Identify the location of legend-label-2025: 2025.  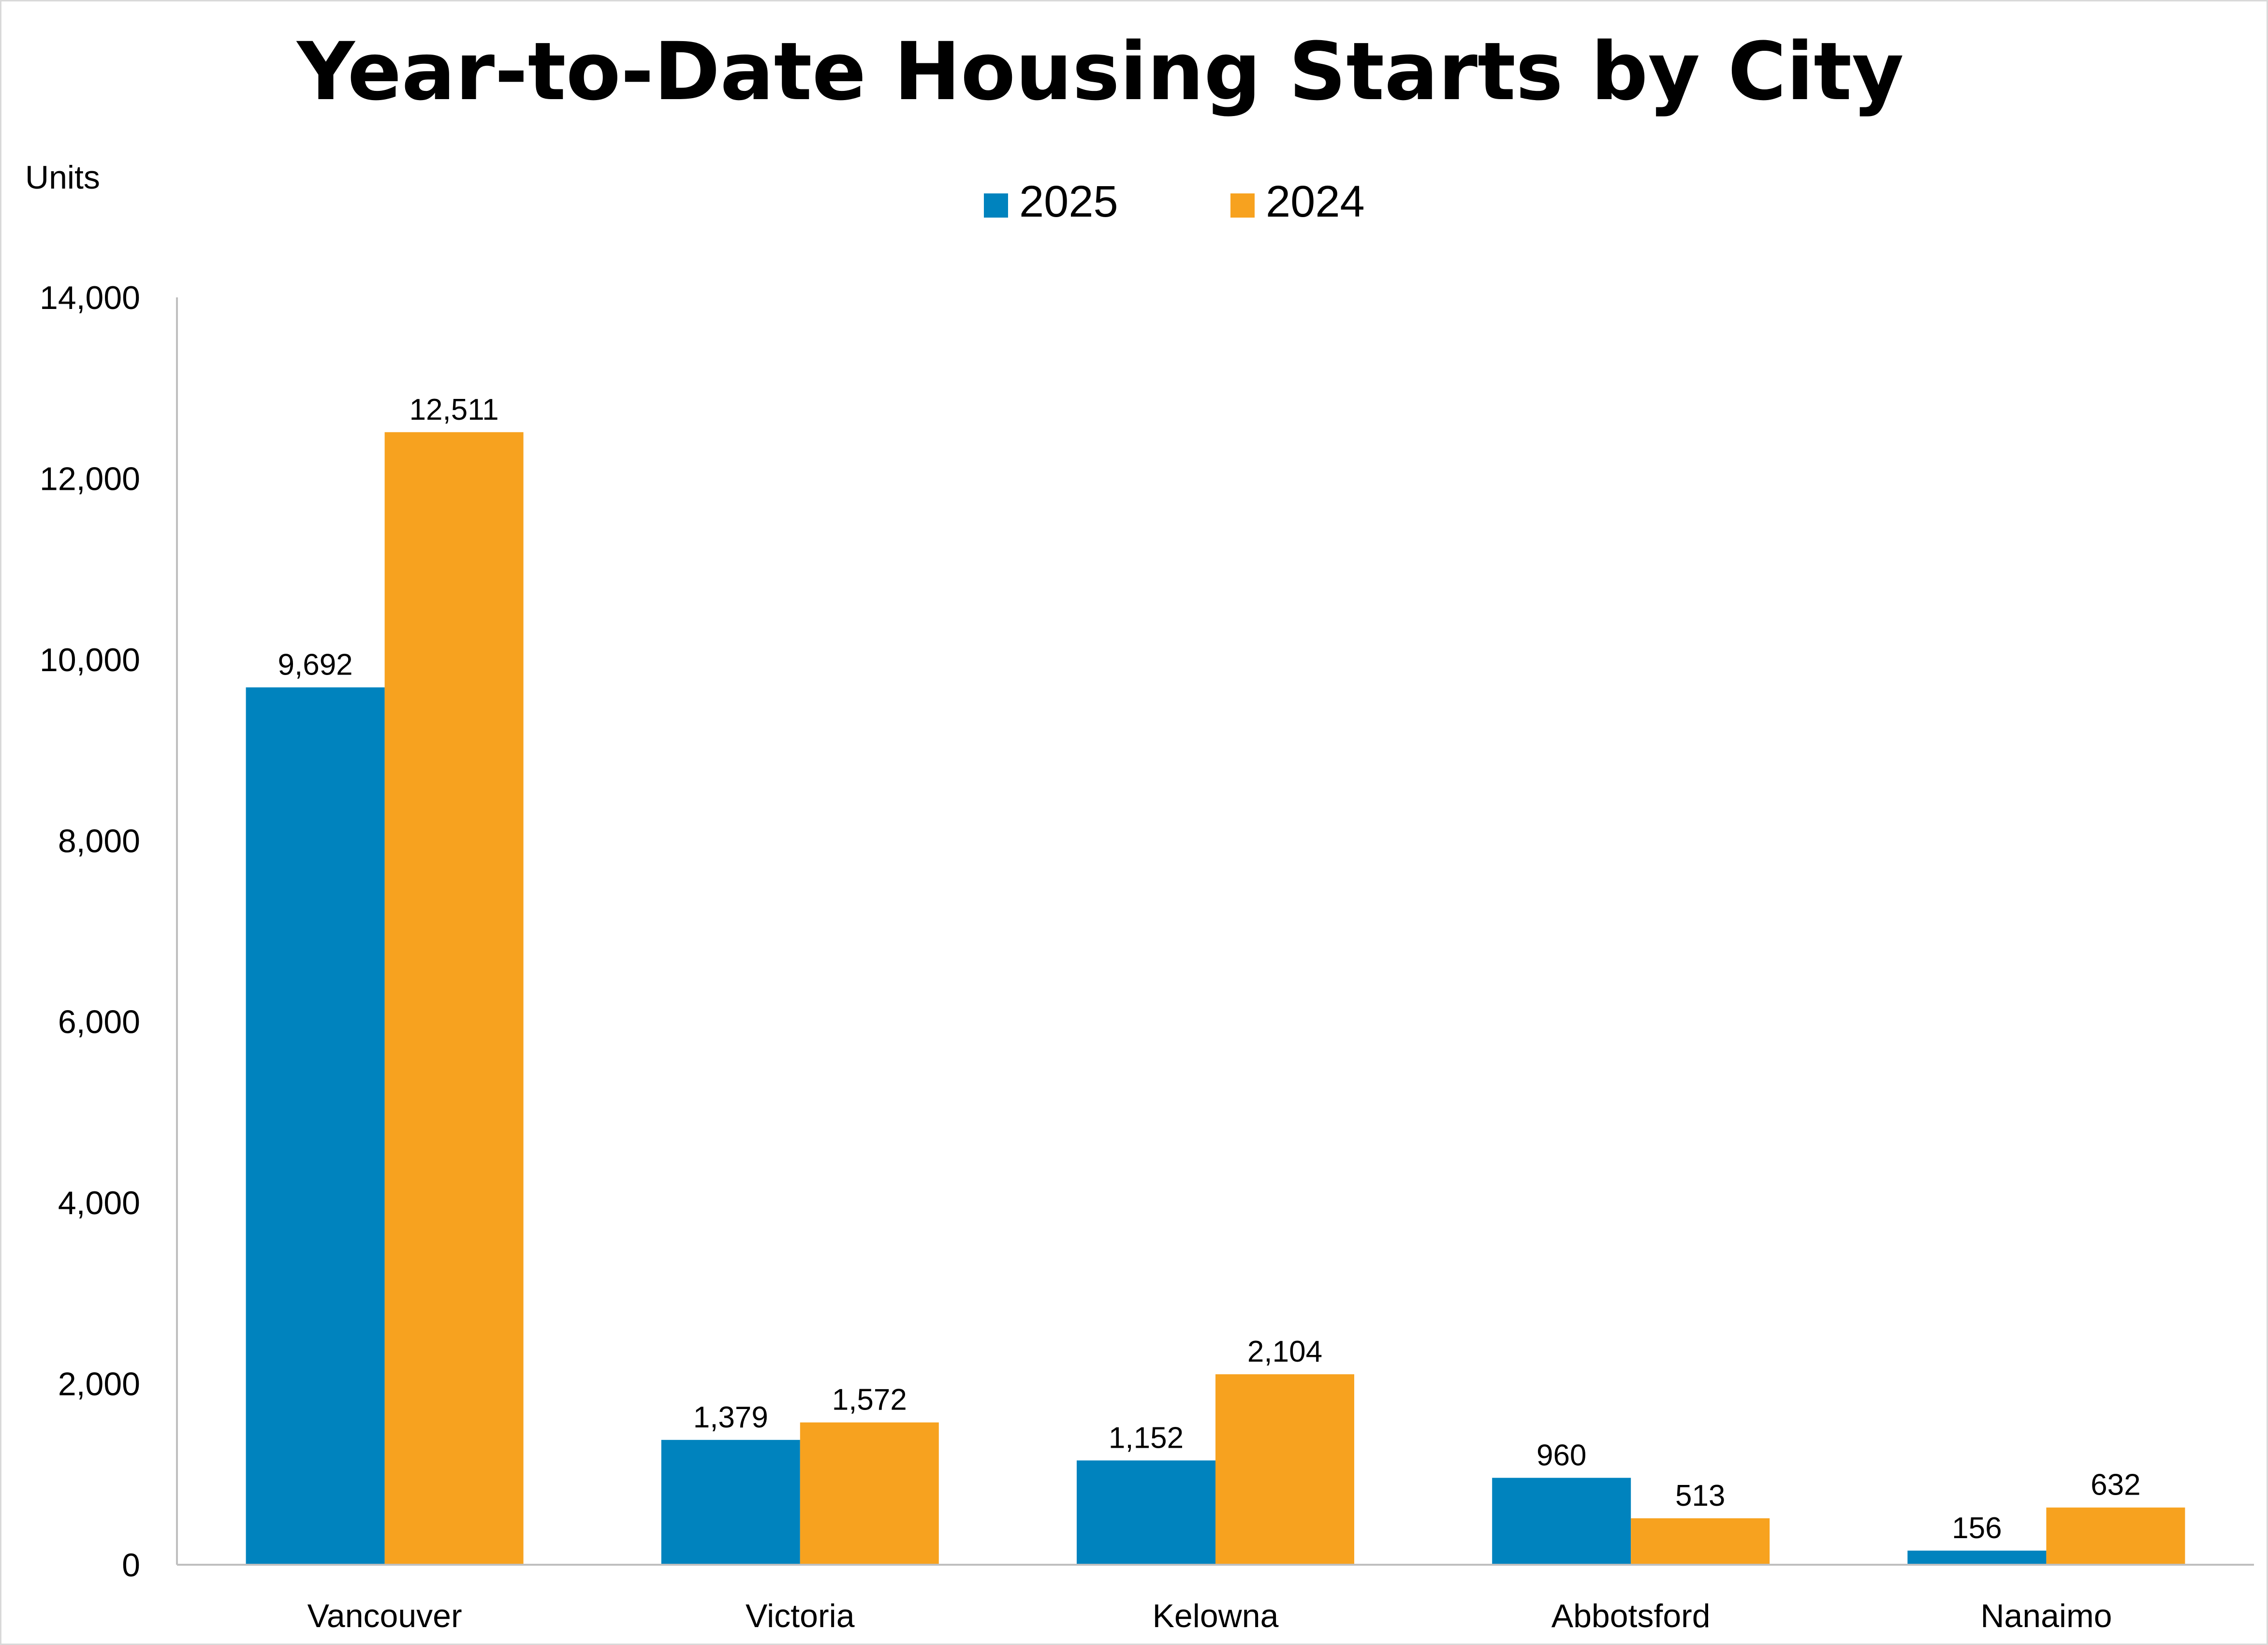
(1068, 202).